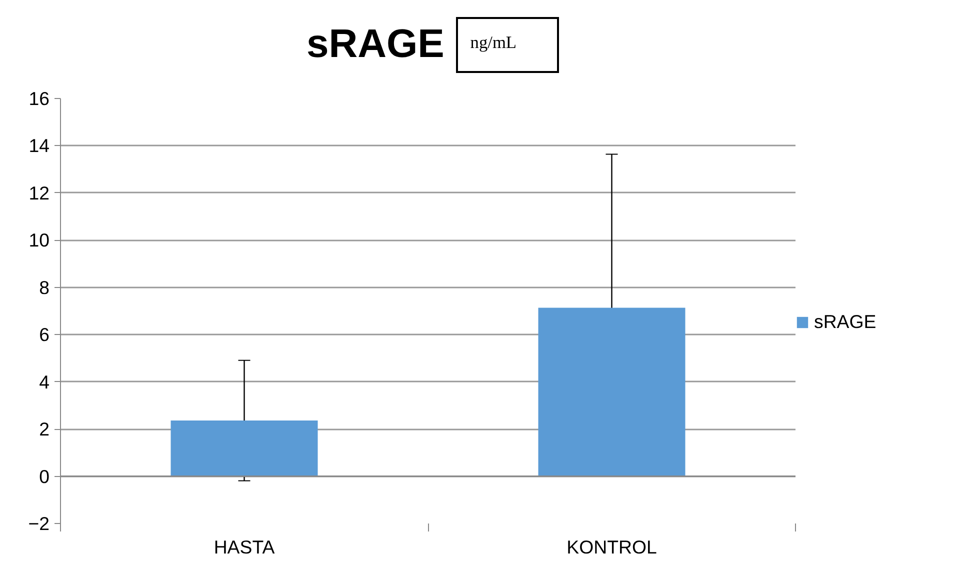 The image size is (955, 581). Describe the element at coordinates (44, 429) in the screenshot. I see `y-tick-label: 2` at that location.